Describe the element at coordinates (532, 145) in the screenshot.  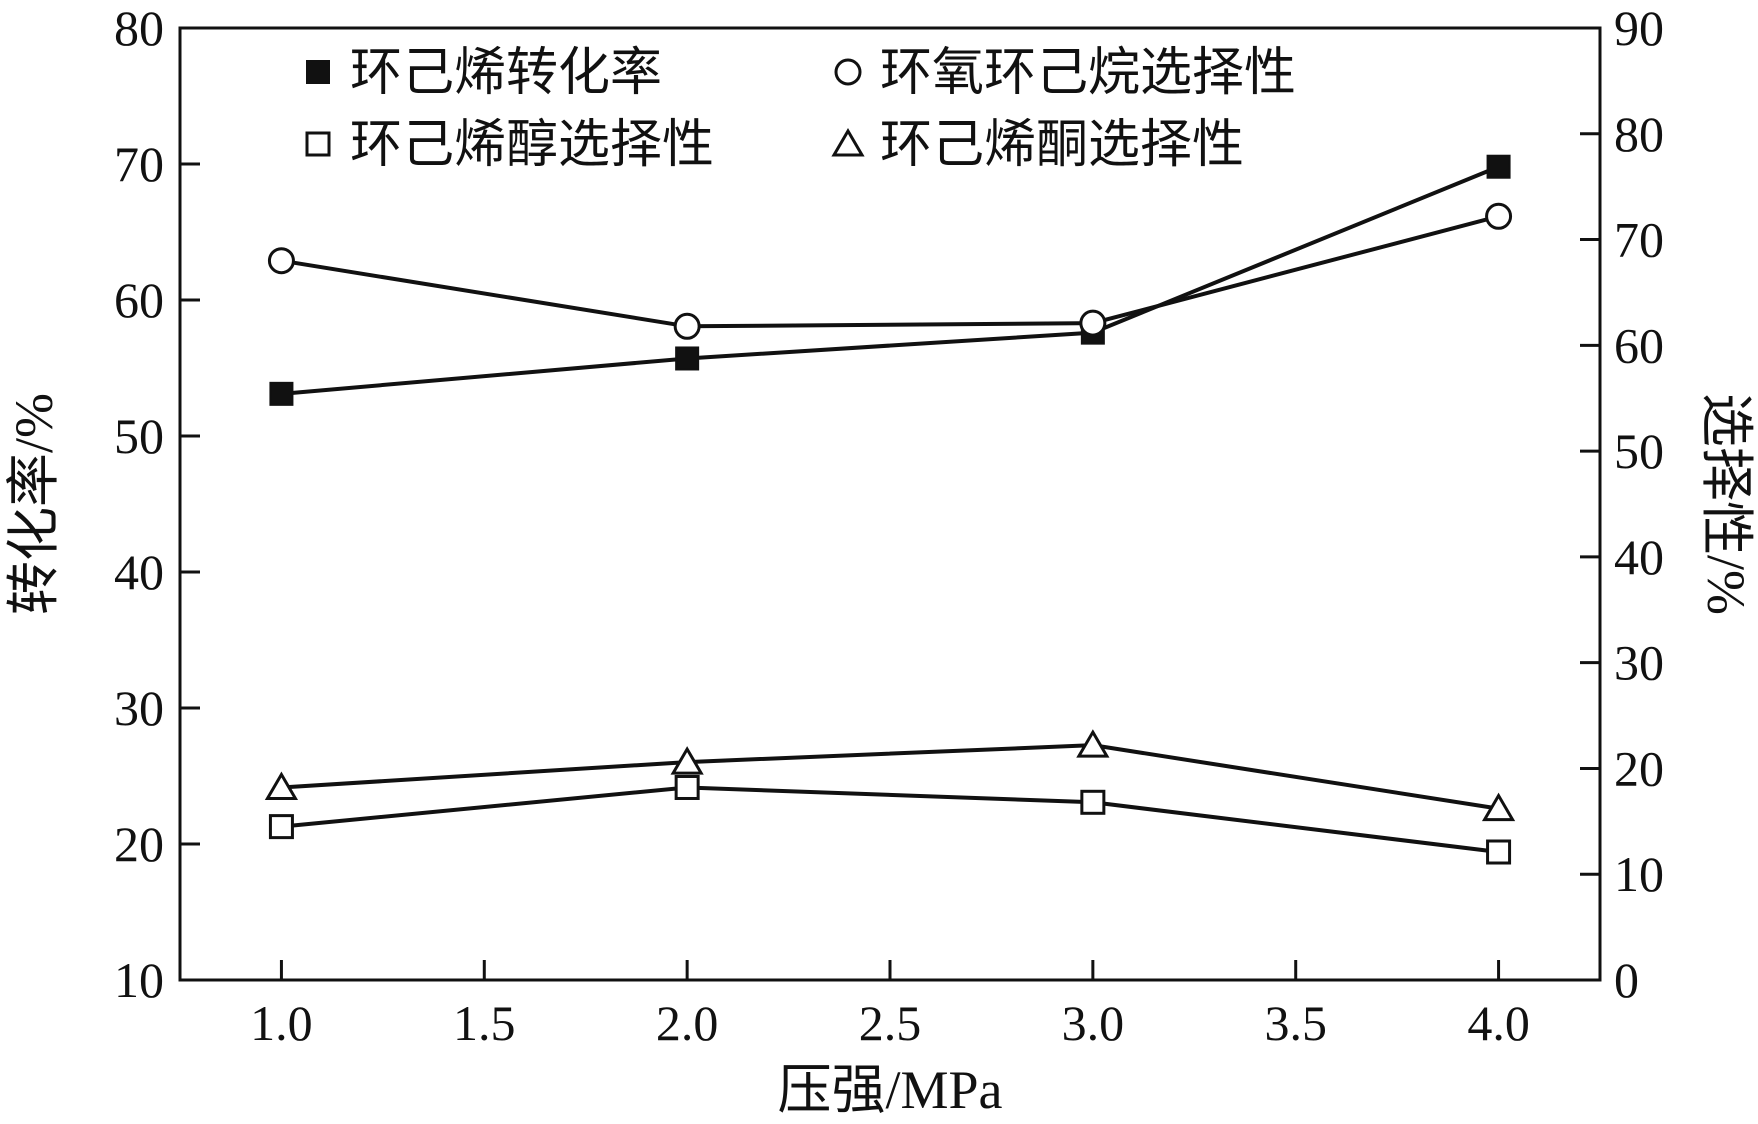
I see `legend-label: 环己烯醇选择性` at that location.